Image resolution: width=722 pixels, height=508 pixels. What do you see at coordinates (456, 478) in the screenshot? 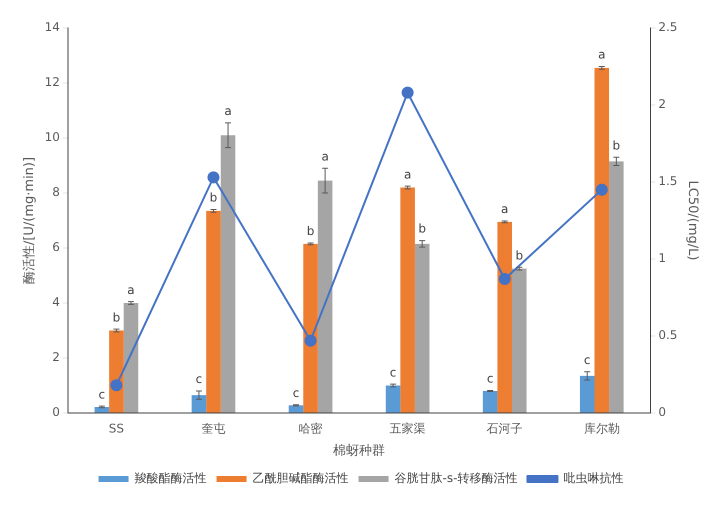
I see `legend-label: 谷胱甘肽-s-转移酶活性` at bounding box center [456, 478].